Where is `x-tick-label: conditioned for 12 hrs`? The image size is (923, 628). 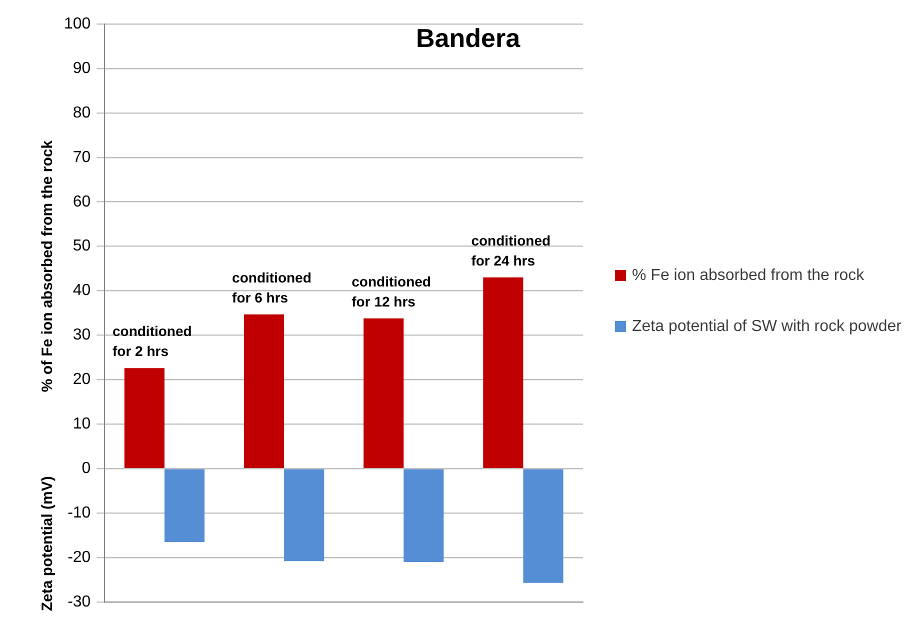 x-tick-label: conditioned for 12 hrs is located at coordinates (391, 291).